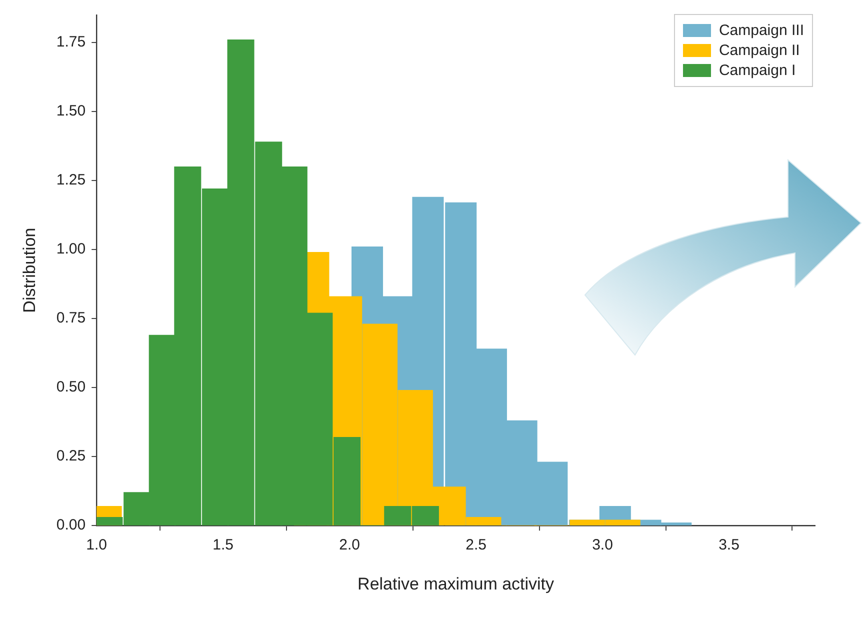  Describe the element at coordinates (71, 42) in the screenshot. I see `y-tick-label: 1.75` at that location.